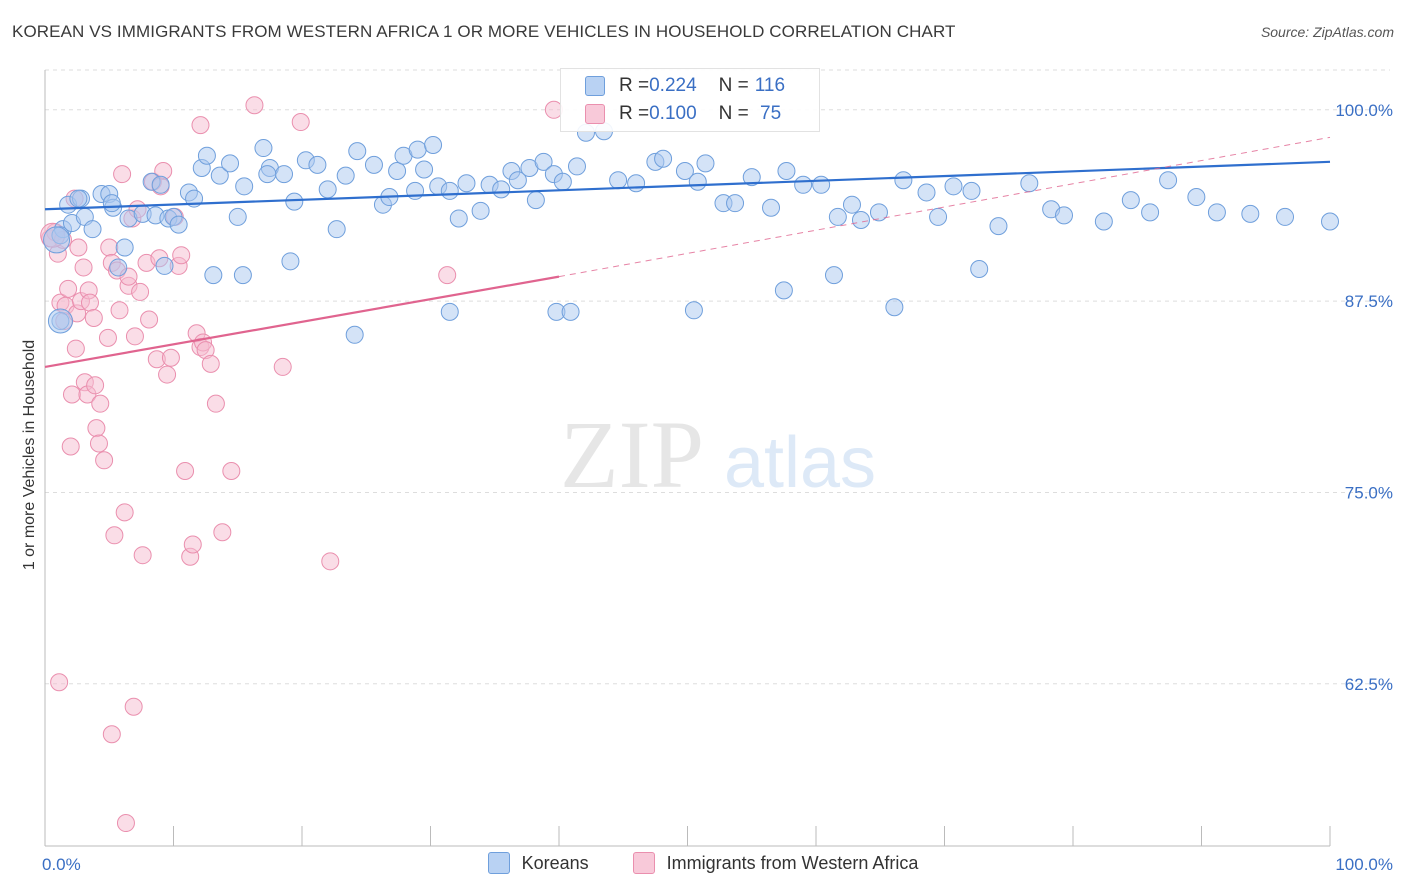  Describe the element at coordinates (733, 85) in the screenshot. I see `n-label: N =` at that location.